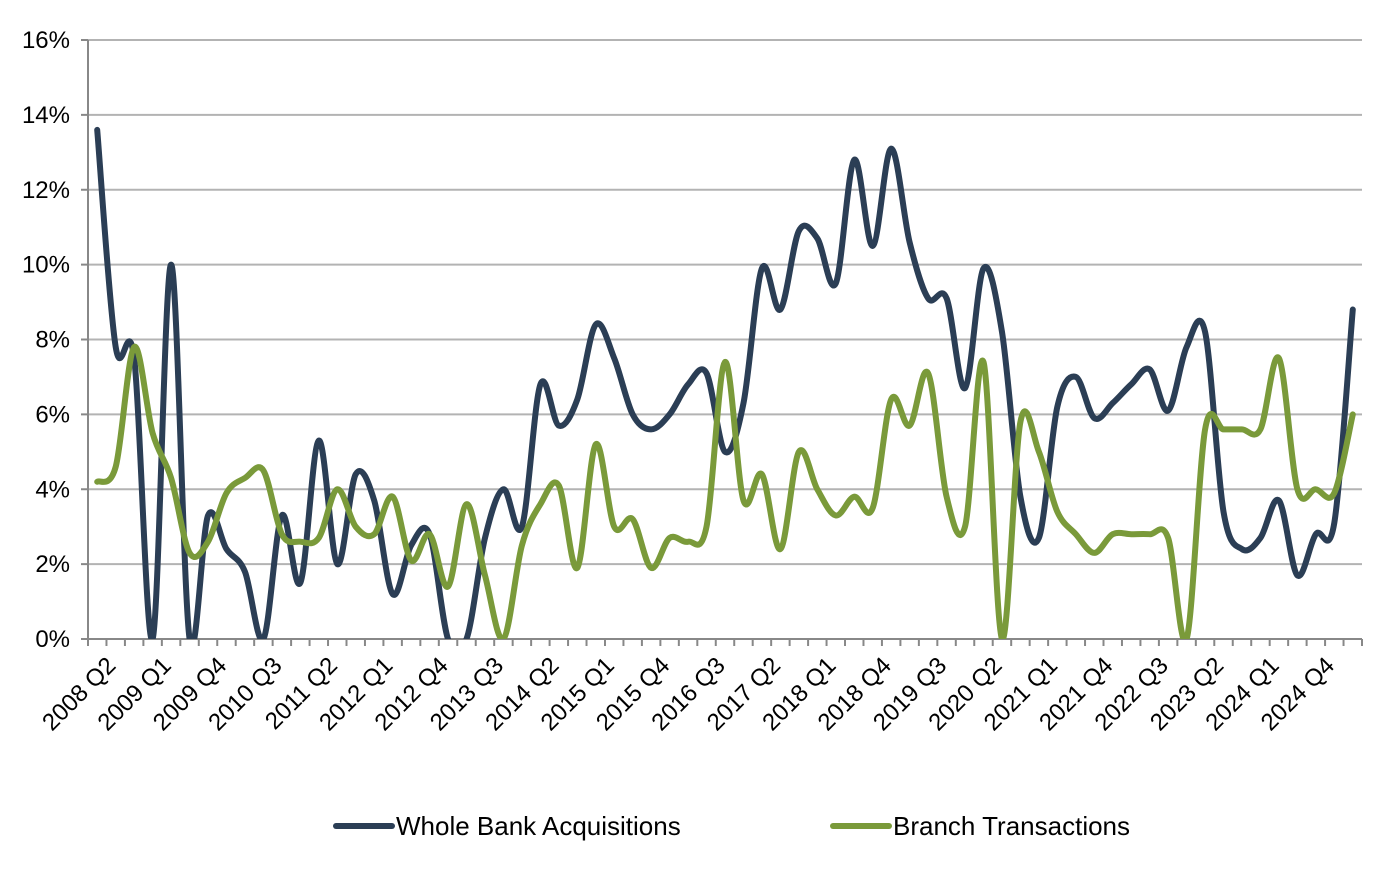  I want to click on y-tick-label: 8%, so click(52, 340).